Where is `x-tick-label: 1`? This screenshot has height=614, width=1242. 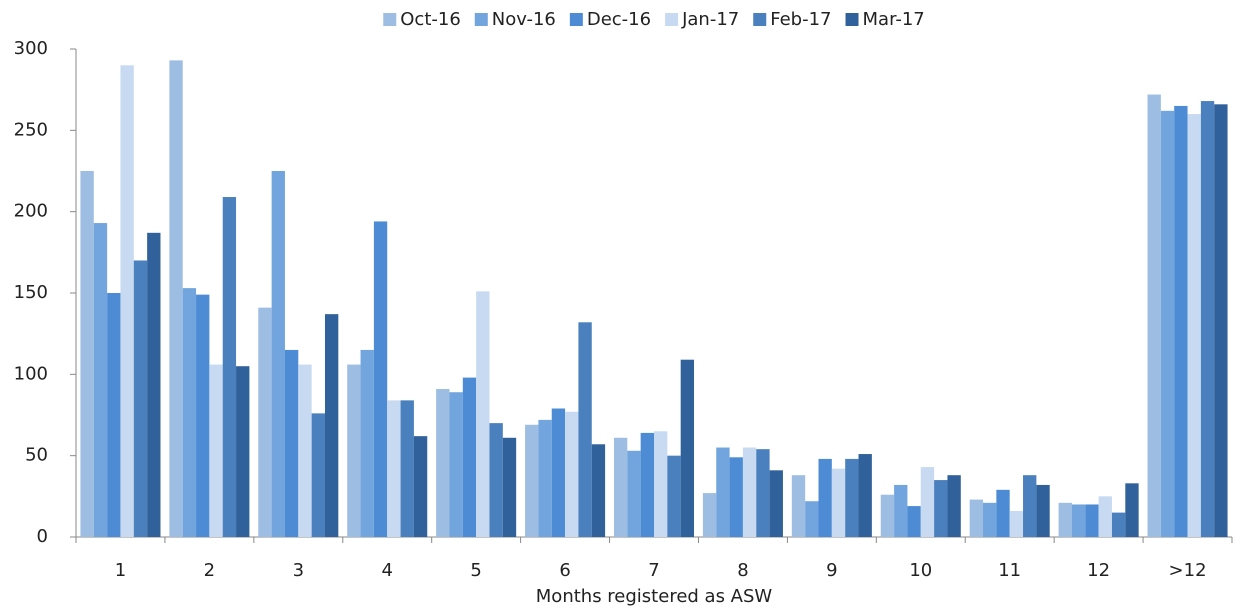
x-tick-label: 1 is located at coordinates (120, 570).